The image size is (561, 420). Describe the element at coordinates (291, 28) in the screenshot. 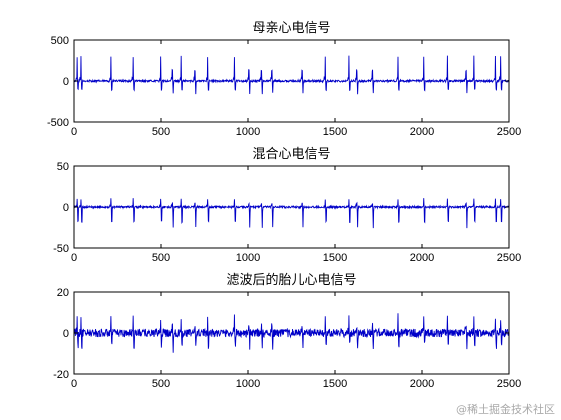

I see `subplot-title: 母亲心电信号` at that location.